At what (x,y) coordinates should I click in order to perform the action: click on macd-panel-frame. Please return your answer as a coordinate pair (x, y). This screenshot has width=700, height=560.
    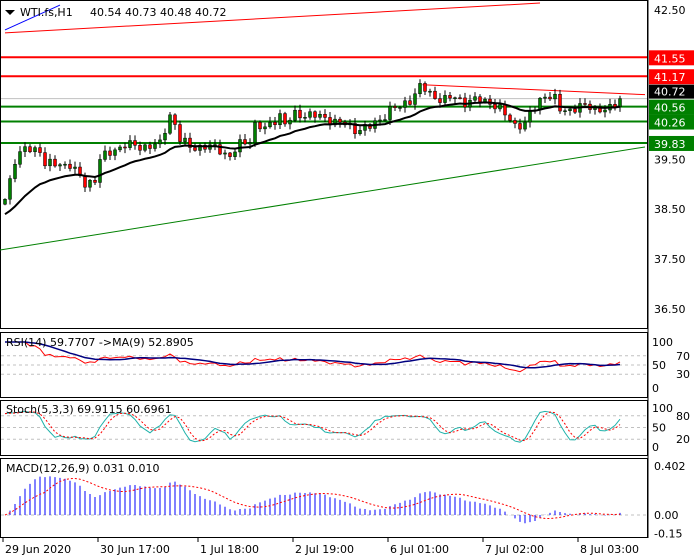
    Looking at the image, I should click on (324, 498).